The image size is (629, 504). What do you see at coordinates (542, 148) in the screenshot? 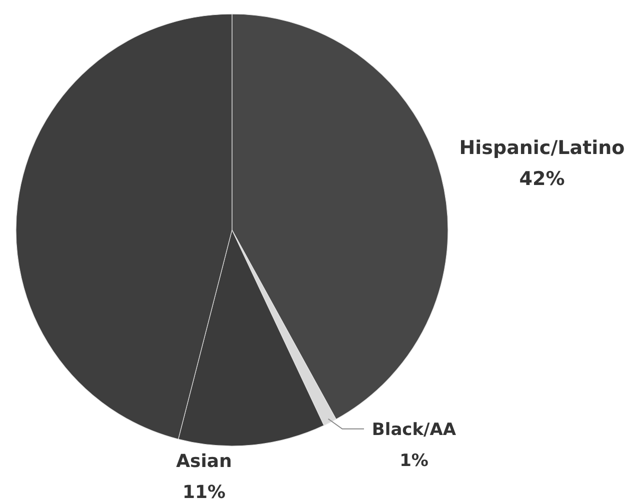
I see `slice-label: Hispanic/Latino` at bounding box center [542, 148].